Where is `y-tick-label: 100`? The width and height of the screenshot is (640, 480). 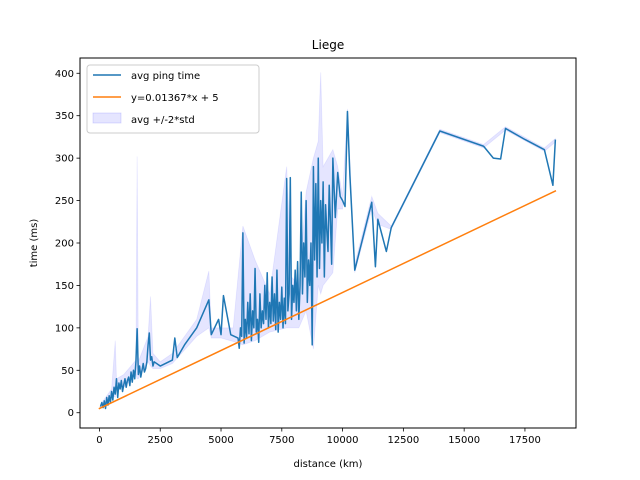
y-tick-label: 100 is located at coordinates (64, 328).